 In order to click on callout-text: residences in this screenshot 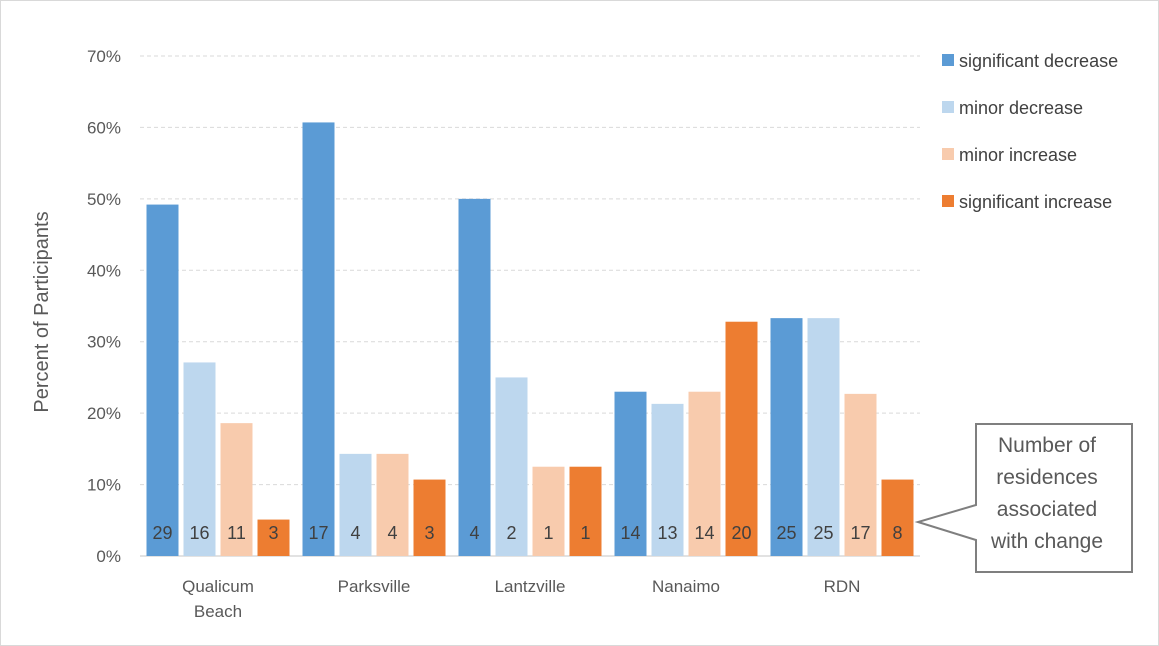, I will do `click(1047, 477)`.